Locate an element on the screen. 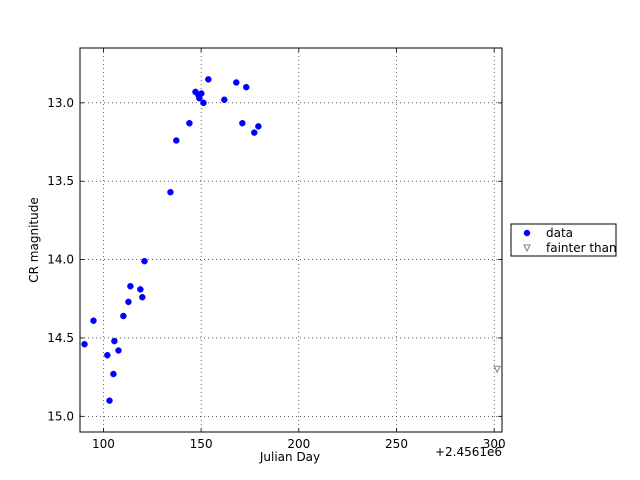 The height and width of the screenshot is (480, 640). y-tick-label: 13.5 is located at coordinates (60, 181).